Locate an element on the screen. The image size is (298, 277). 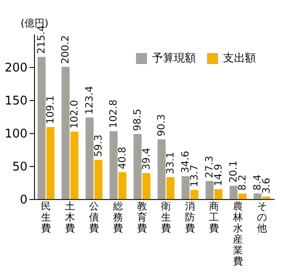
data-label: 123.4 is located at coordinates (90, 100).